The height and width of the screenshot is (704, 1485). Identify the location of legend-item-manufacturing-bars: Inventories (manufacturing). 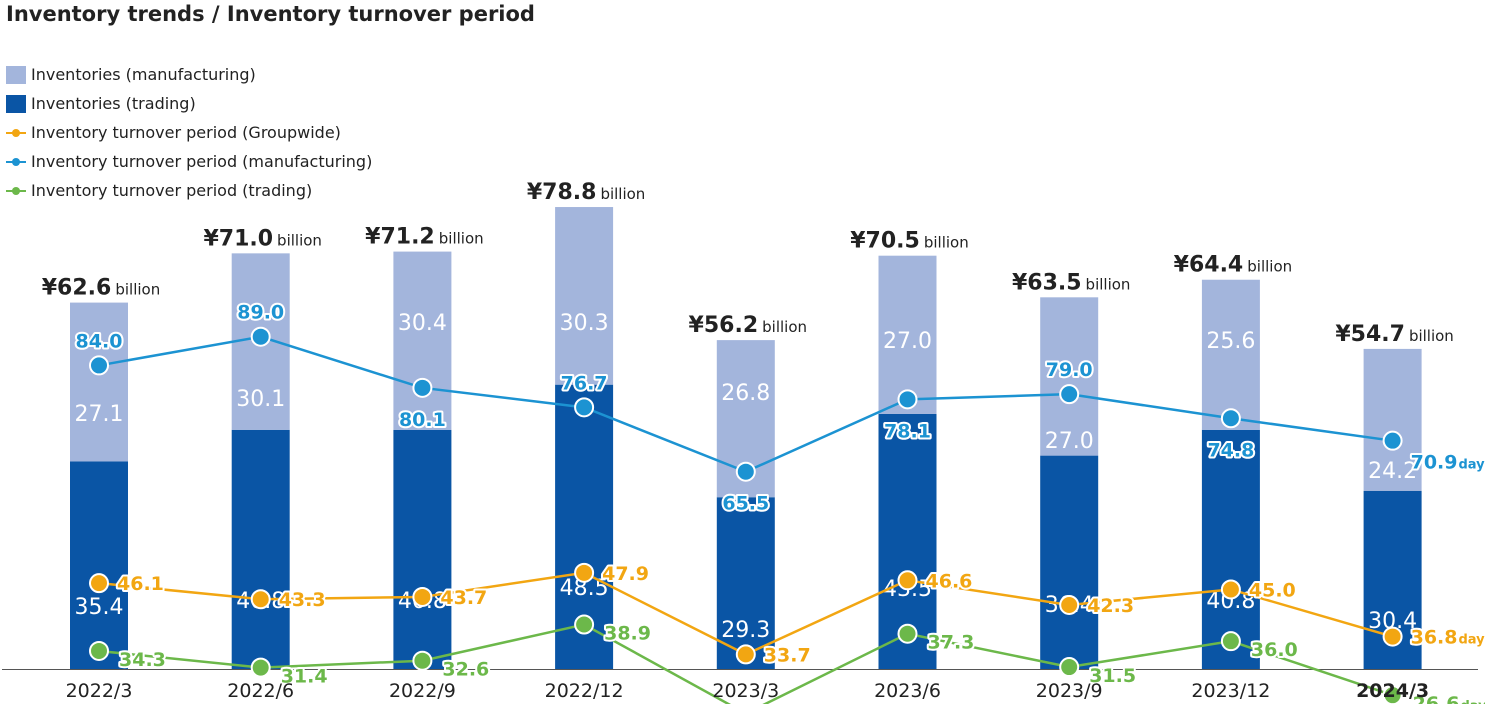
(189, 74).